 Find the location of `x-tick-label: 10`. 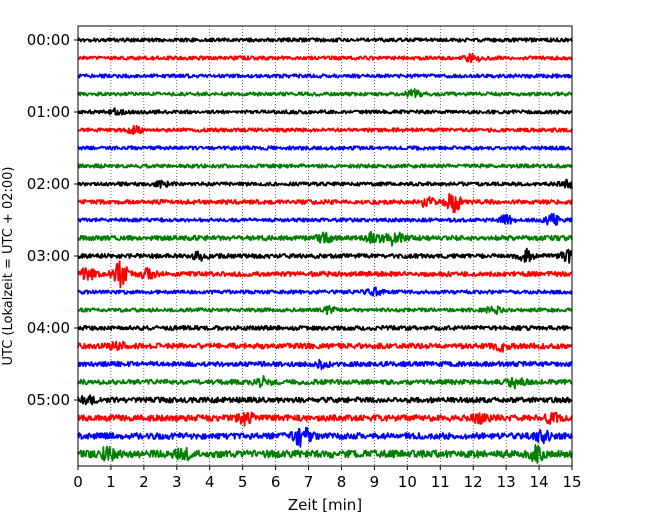

x-tick-label: 10 is located at coordinates (407, 482).